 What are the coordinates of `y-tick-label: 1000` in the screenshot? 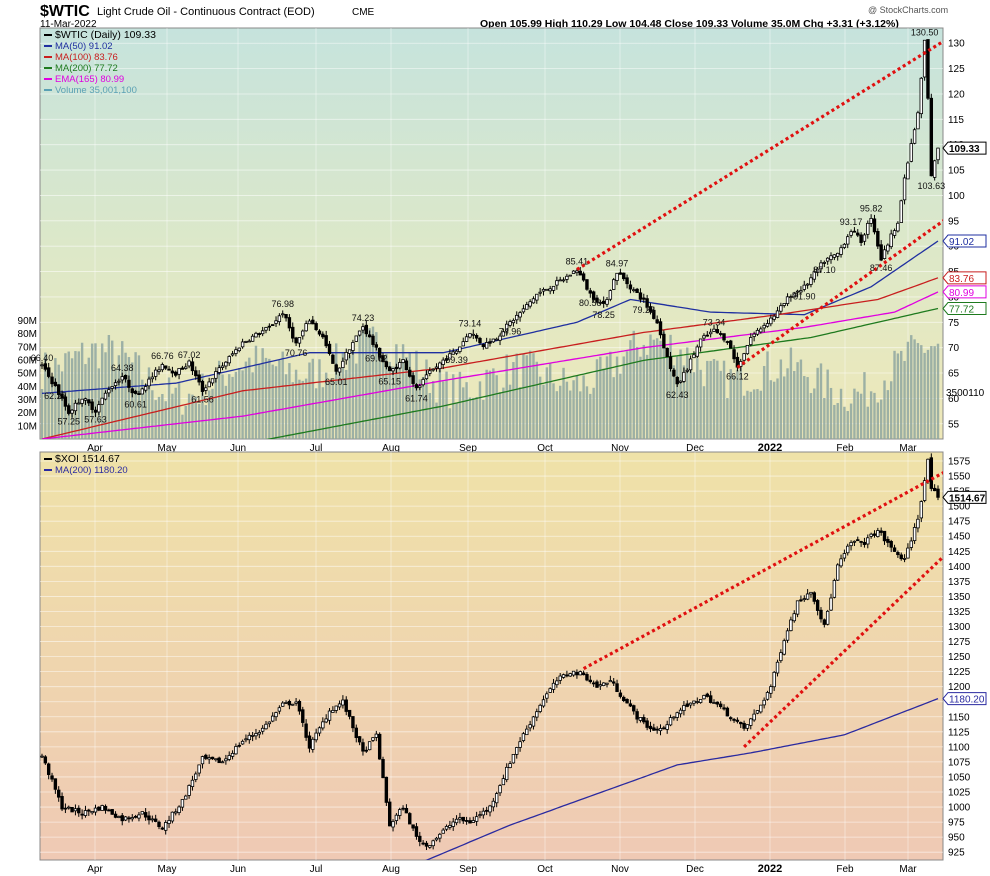 It's located at (959, 808).